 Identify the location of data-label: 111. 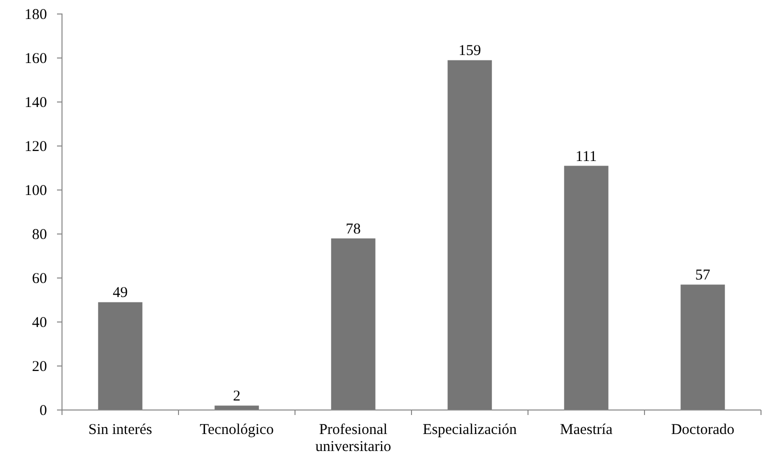
(586, 156).